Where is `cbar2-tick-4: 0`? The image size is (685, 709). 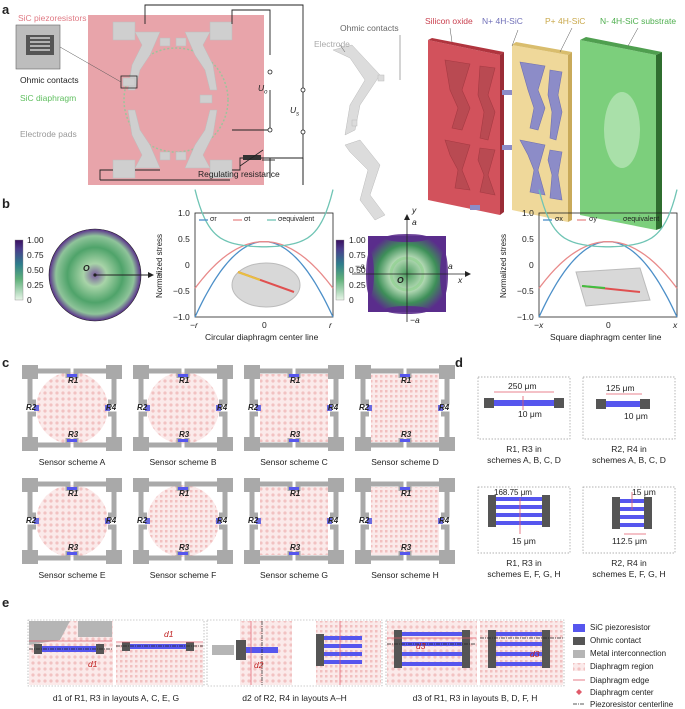 cbar2-tick-4: 0 is located at coordinates (351, 300).